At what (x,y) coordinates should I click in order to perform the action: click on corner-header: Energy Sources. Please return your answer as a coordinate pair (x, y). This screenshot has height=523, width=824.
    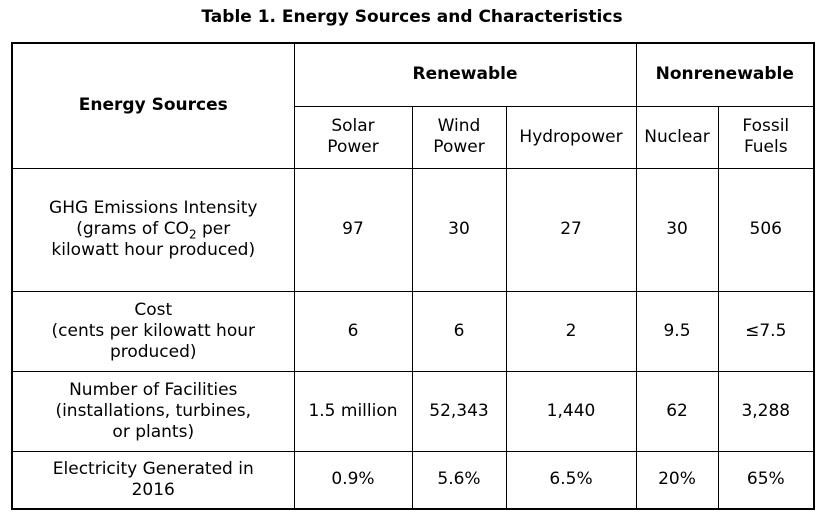
    Looking at the image, I should click on (153, 105).